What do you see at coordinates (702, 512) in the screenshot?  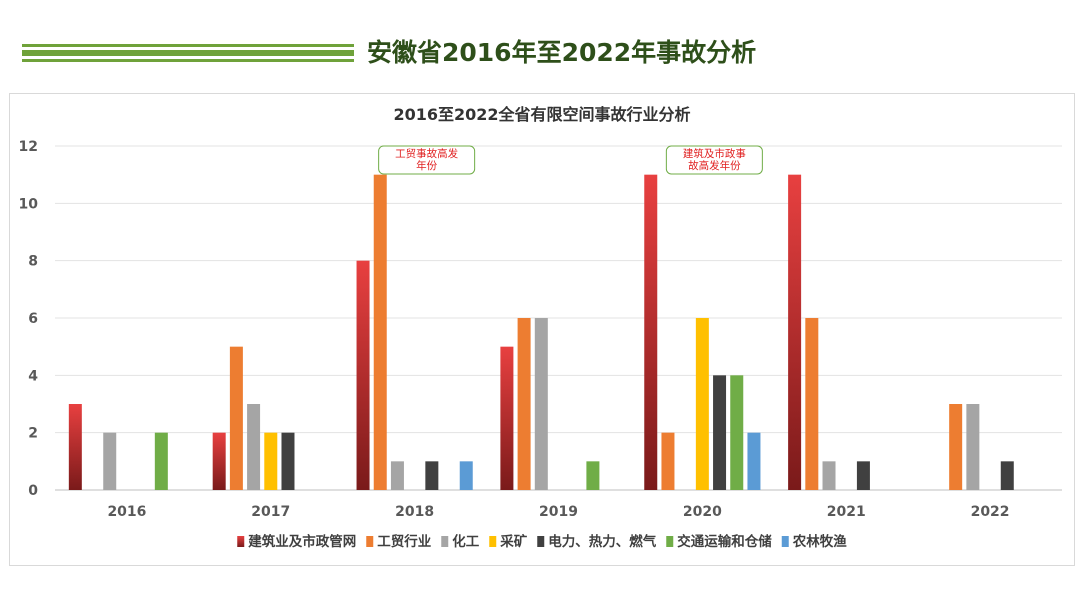 I see `x-tick-label: 2020` at bounding box center [702, 512].